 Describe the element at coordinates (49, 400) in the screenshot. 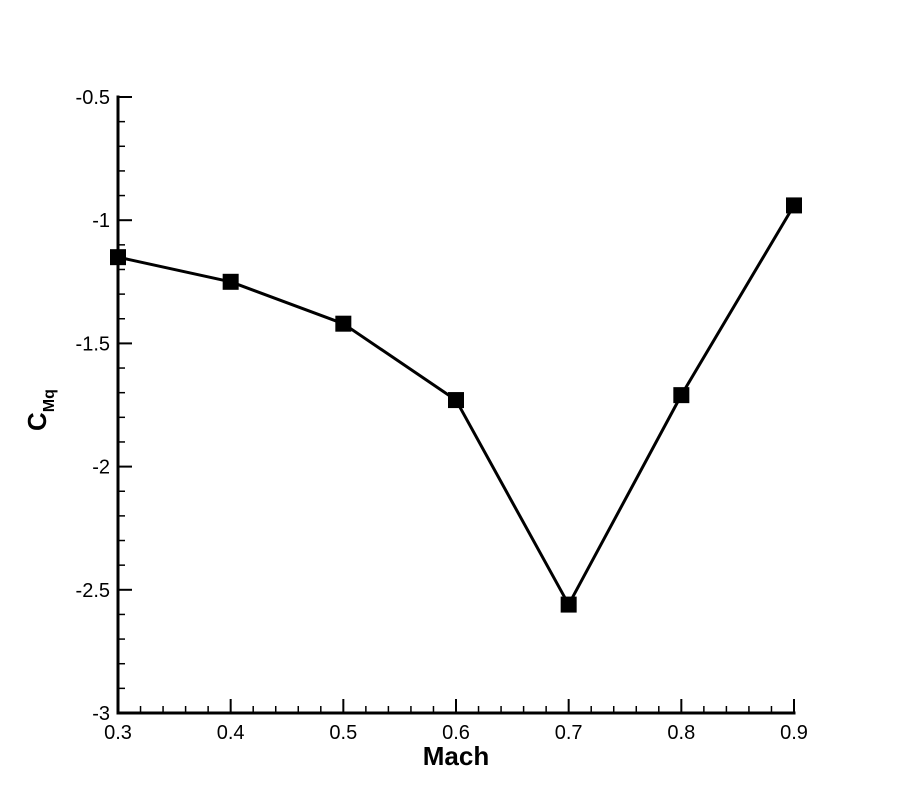

I see `y-axis-title-subscript: Mq` at that location.